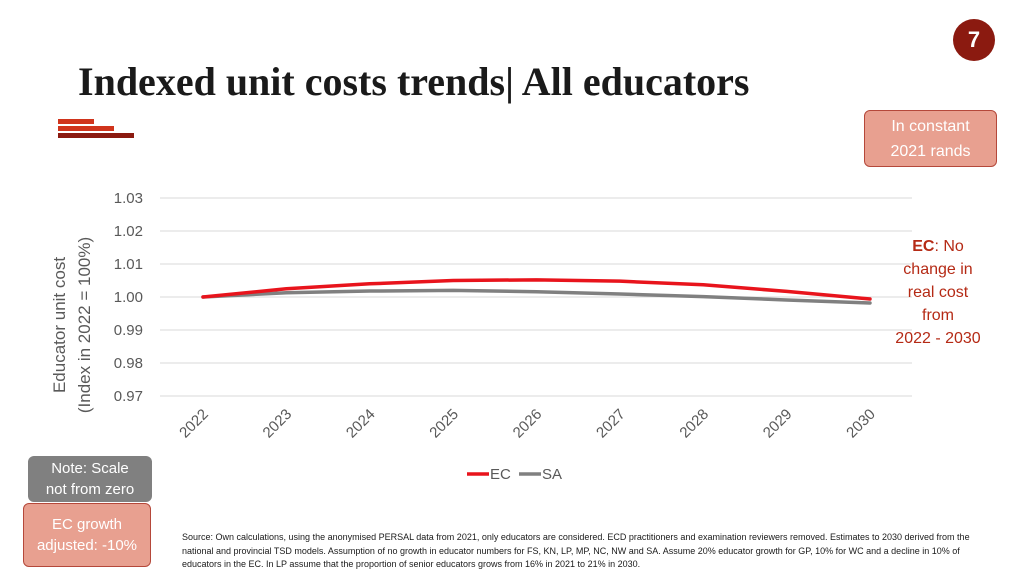  I want to click on series-line-ec, so click(536, 289).